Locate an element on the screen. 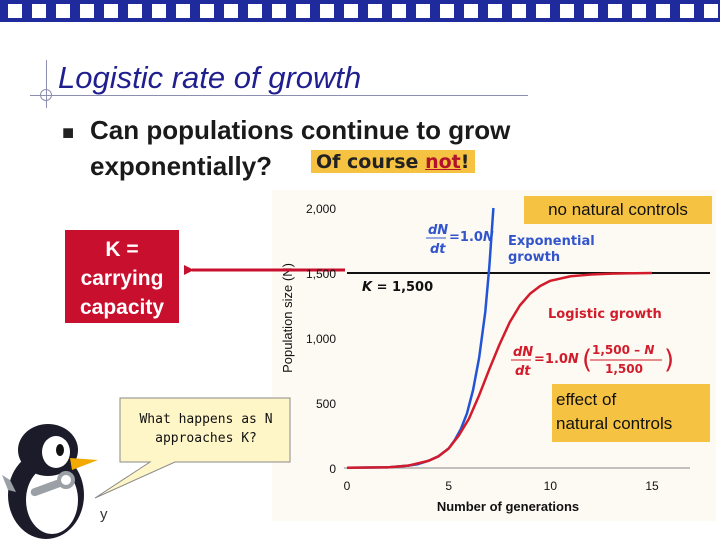  logistic-equation: dN dt =1.0N ( 1,500 – N 1,500 ) is located at coordinates (592, 361).